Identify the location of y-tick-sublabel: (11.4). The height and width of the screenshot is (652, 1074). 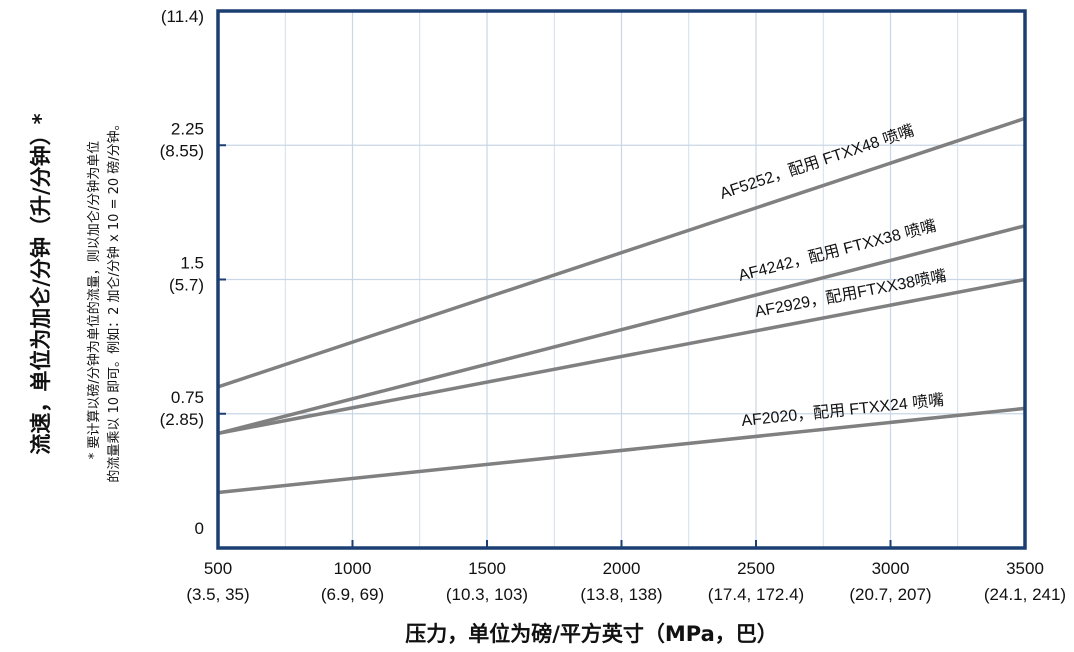
(182, 16).